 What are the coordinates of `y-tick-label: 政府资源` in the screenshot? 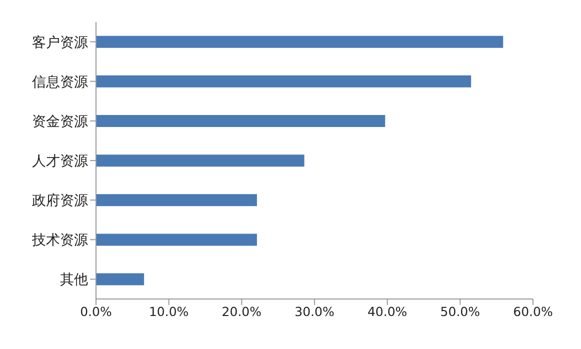 It's located at (60, 201).